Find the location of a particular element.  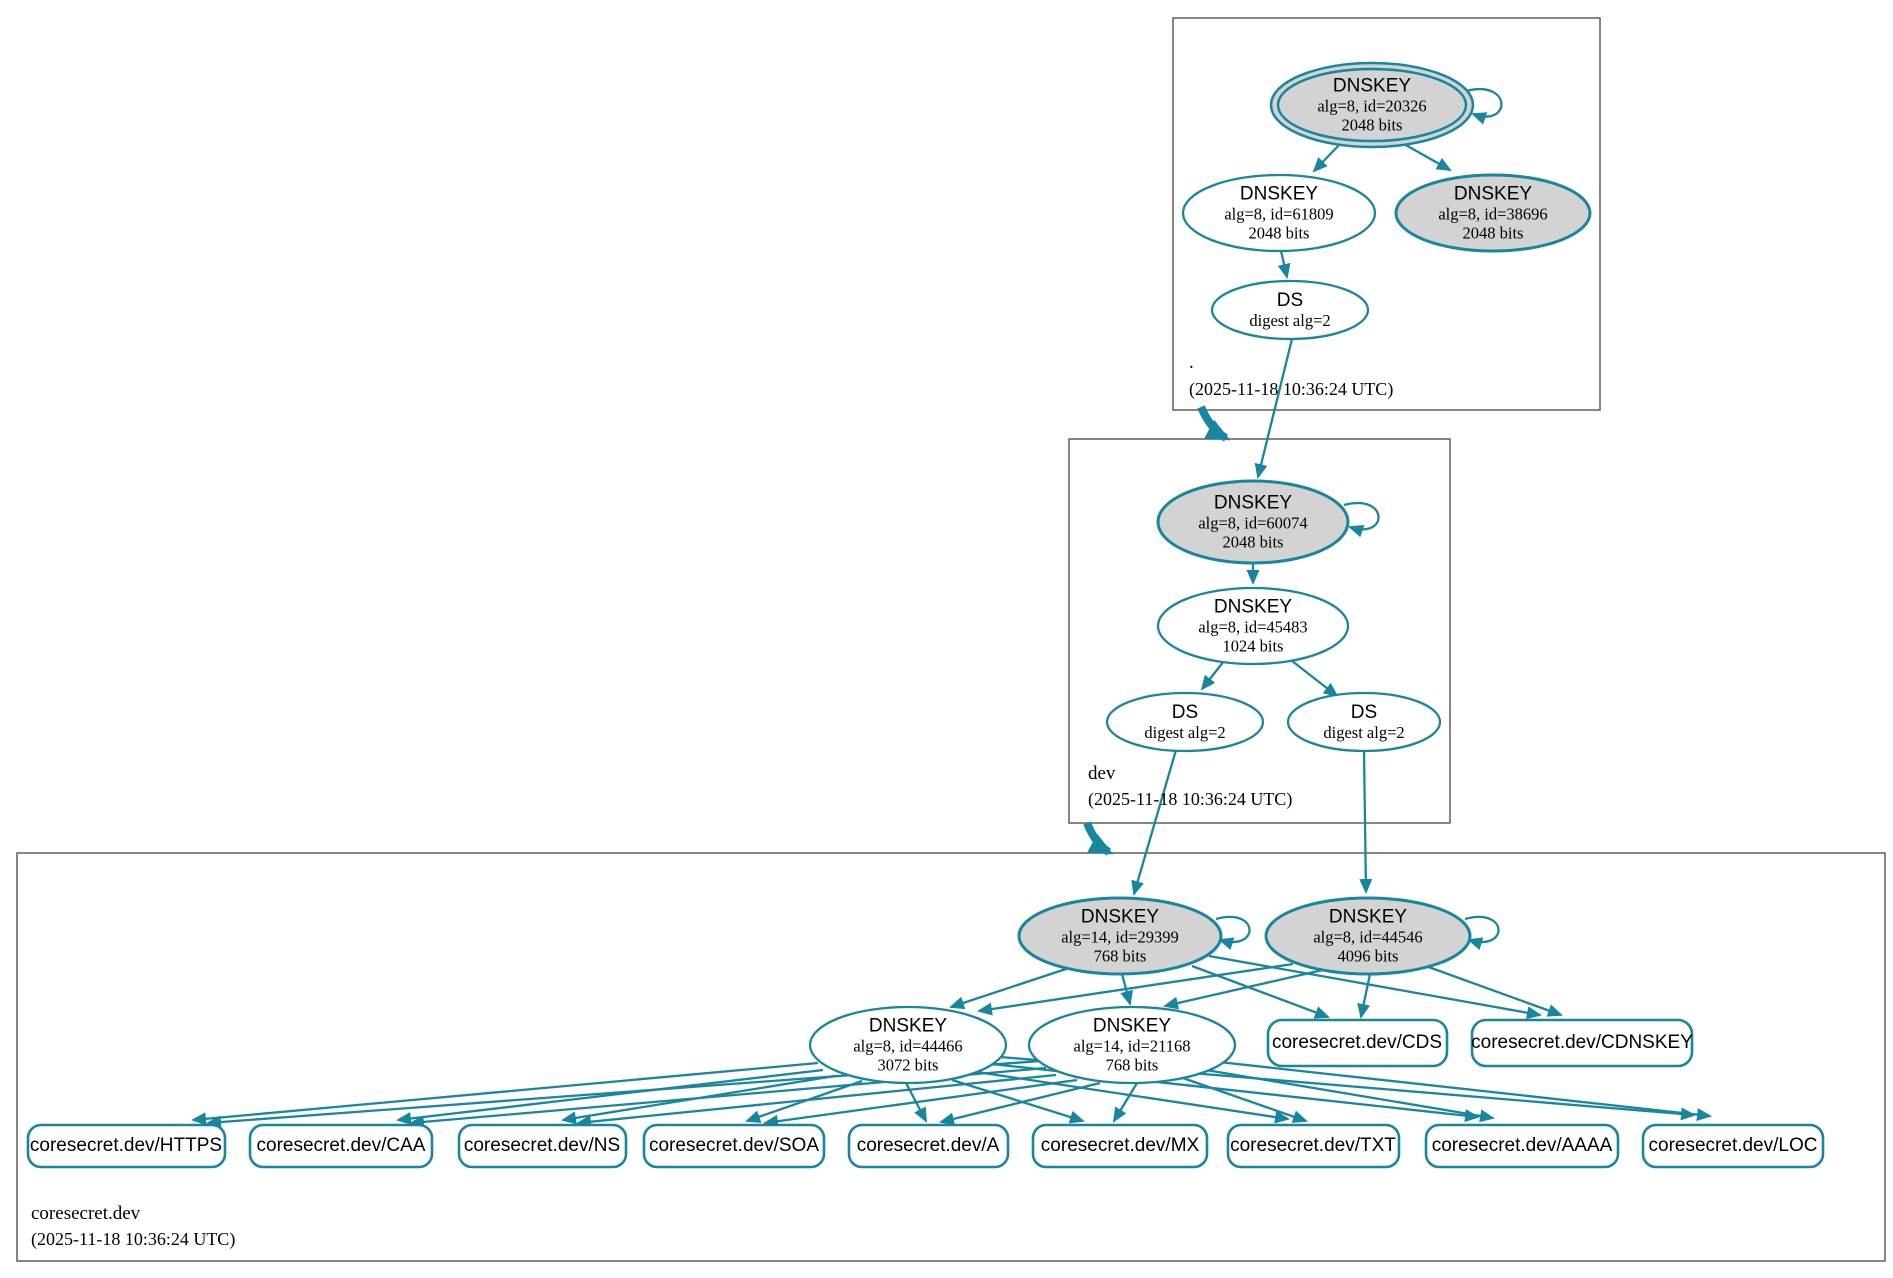

rrset-mx-label: coresecret.dev/MX is located at coordinates (1120, 1145).